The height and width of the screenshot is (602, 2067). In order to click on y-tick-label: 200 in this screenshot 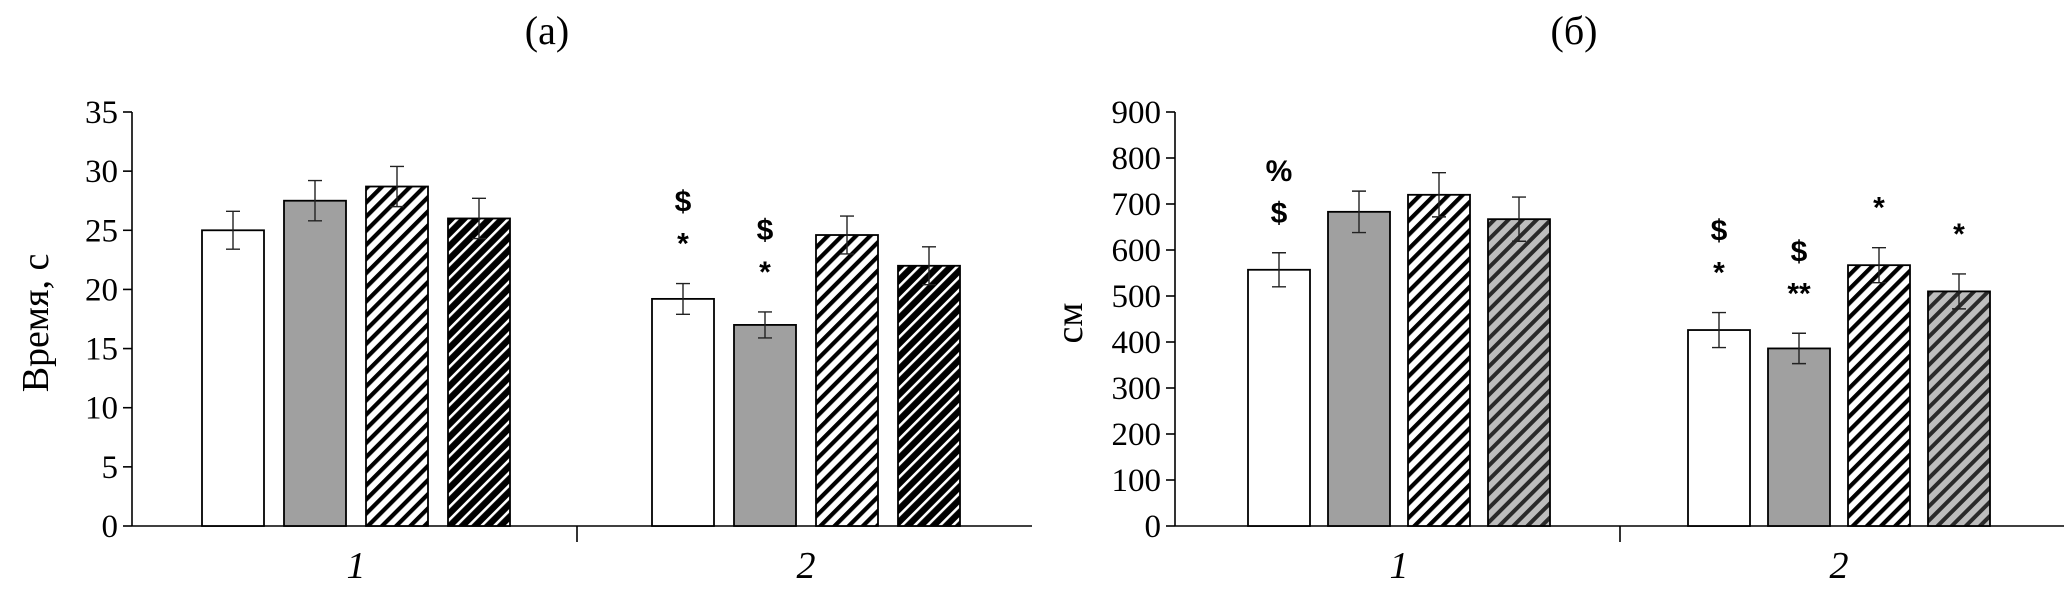, I will do `click(1137, 435)`.